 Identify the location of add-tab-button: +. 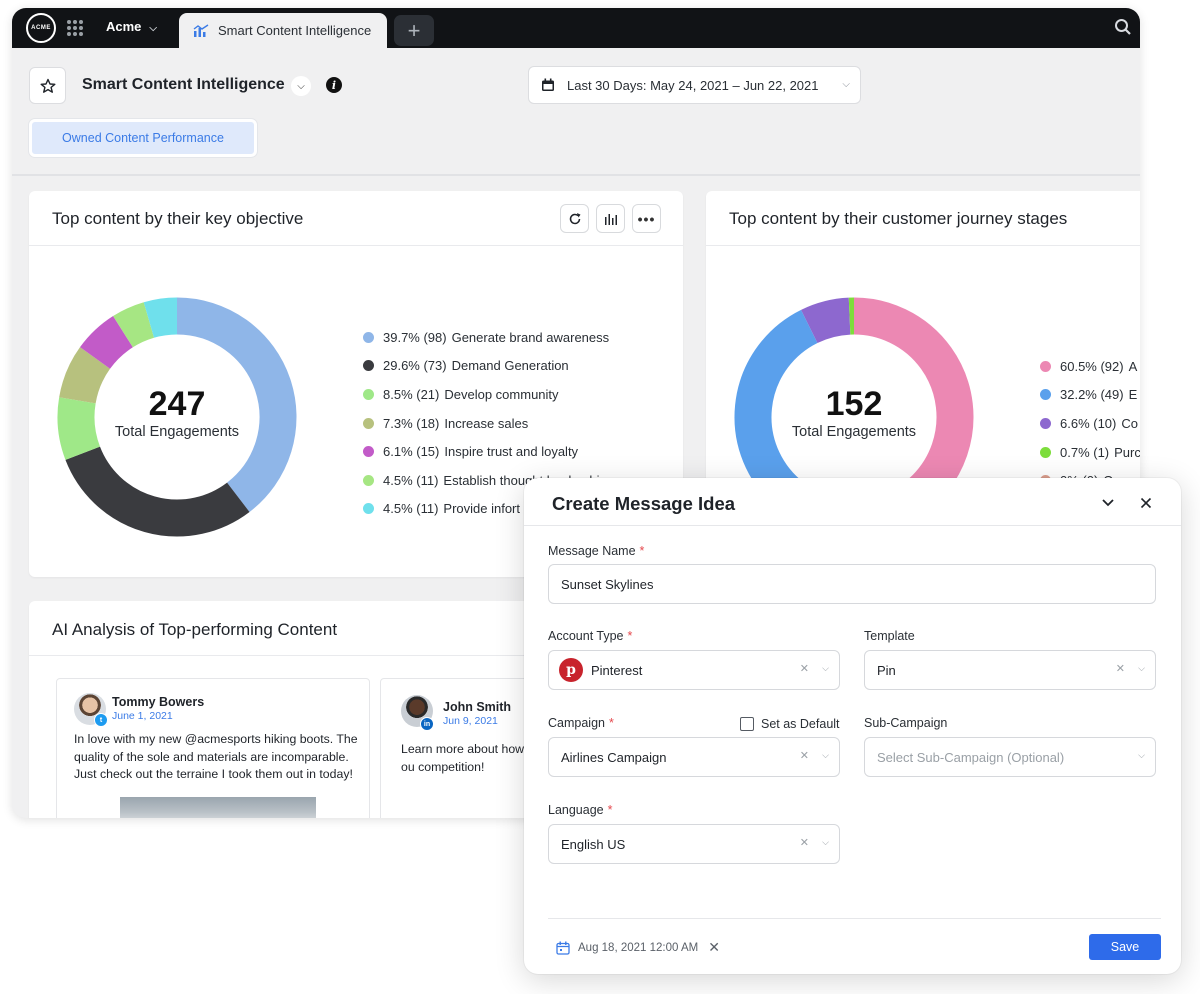
(414, 30).